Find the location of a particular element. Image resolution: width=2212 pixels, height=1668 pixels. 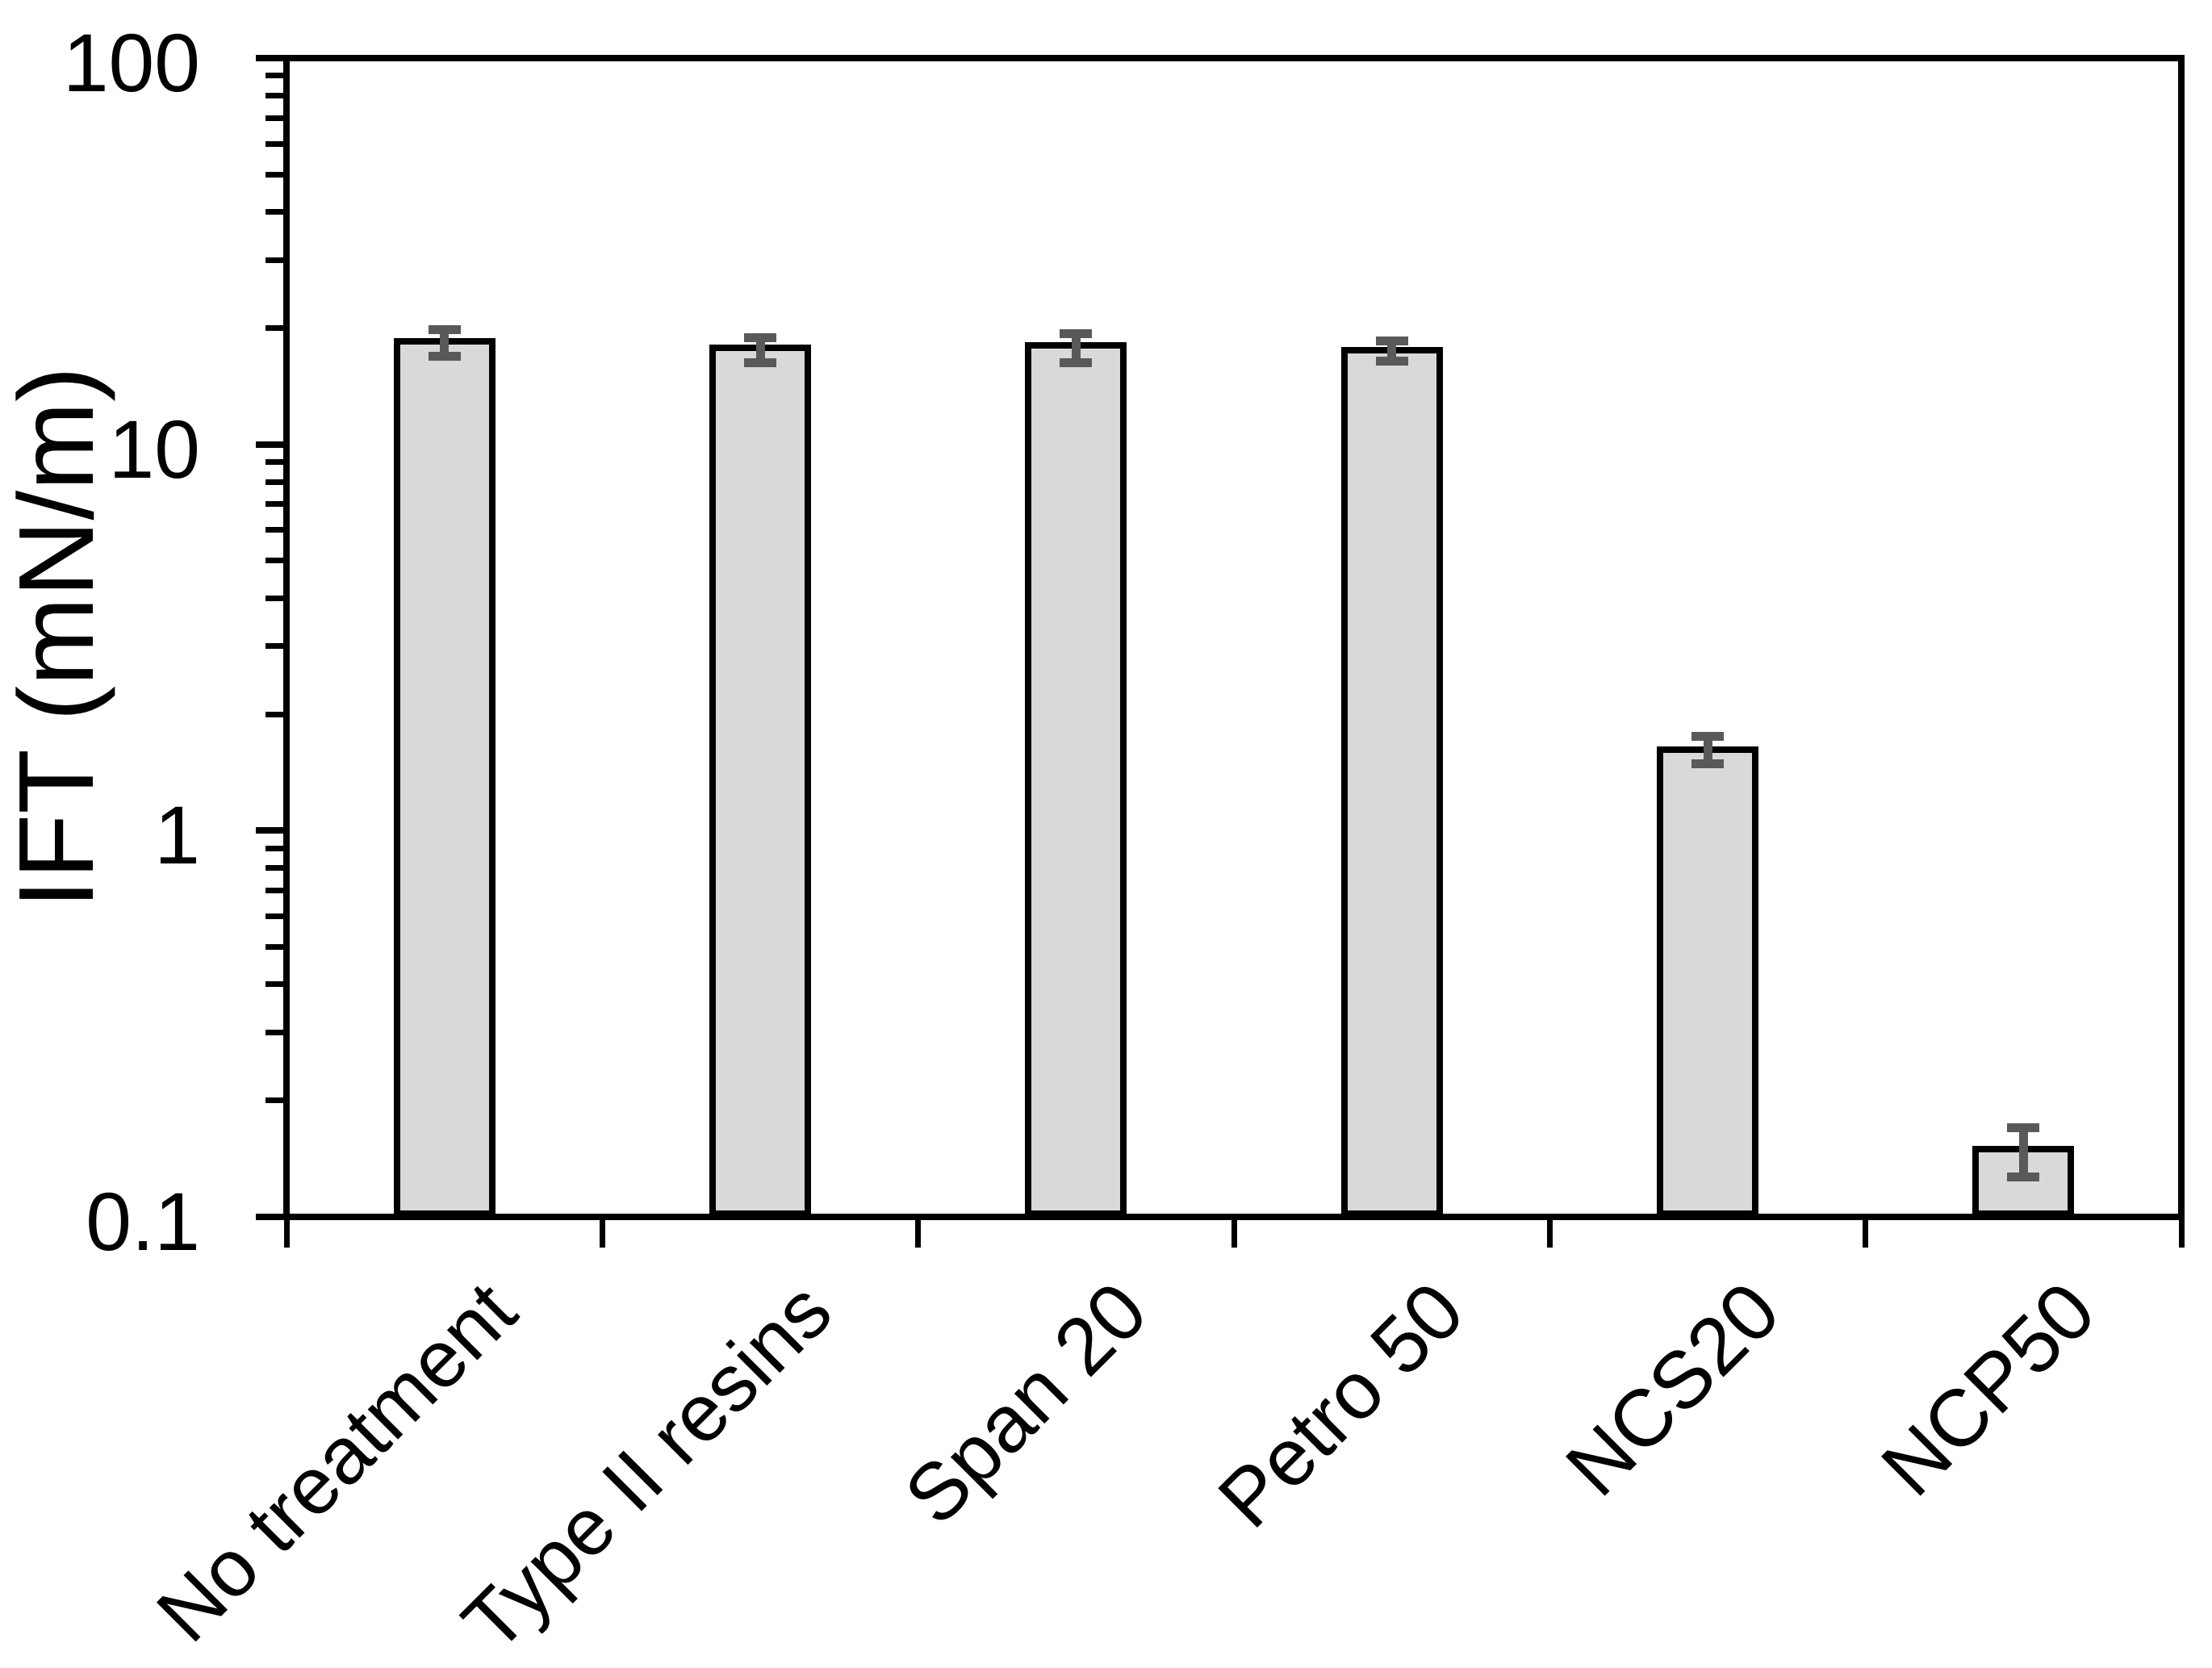

y-tick-label: 10 is located at coordinates (154, 449).